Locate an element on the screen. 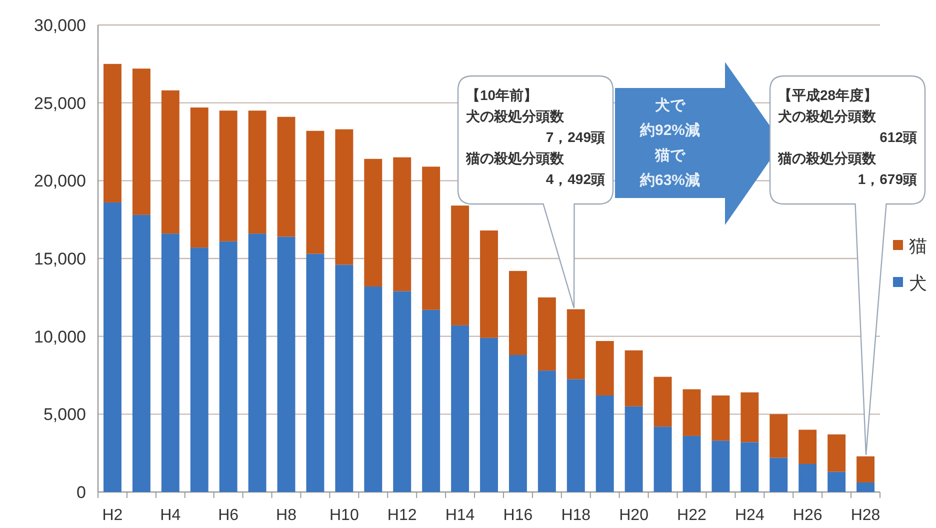 The height and width of the screenshot is (528, 936). annotation: 犬で is located at coordinates (670, 105).